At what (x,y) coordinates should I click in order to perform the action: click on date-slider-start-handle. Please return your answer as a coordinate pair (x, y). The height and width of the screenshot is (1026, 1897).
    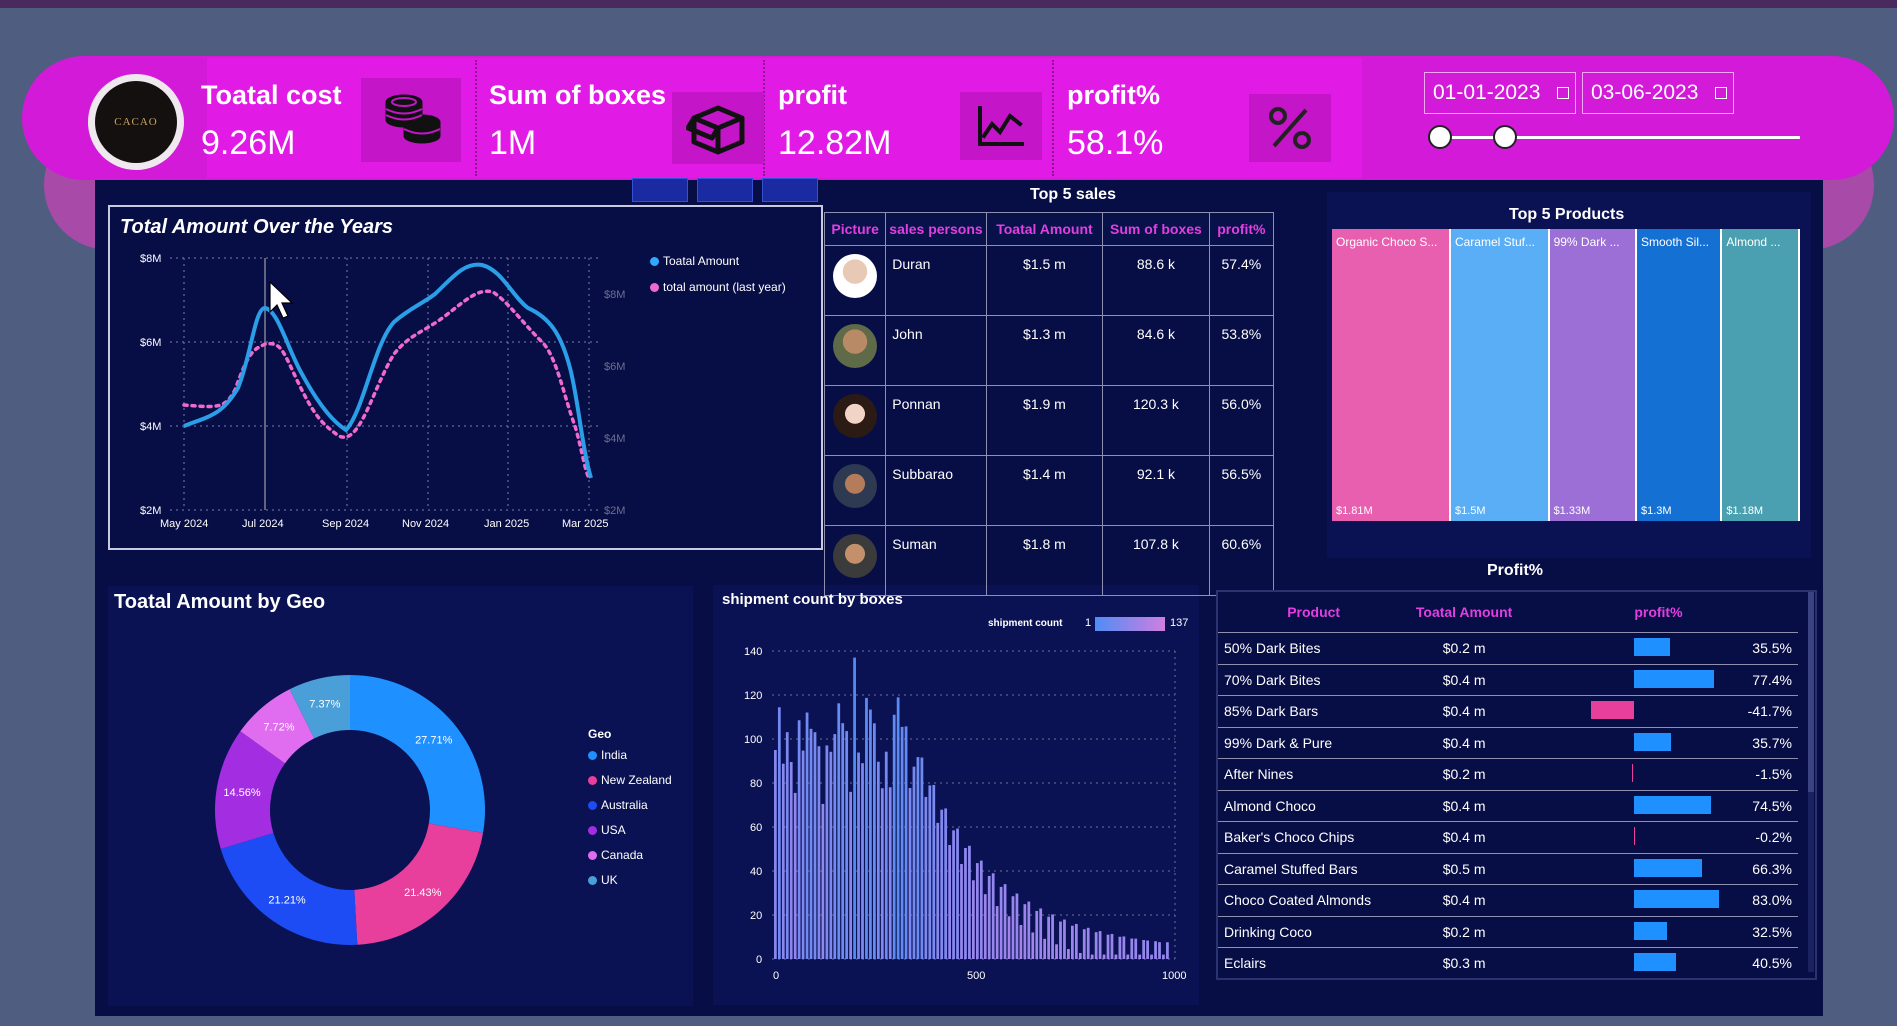
    Looking at the image, I should click on (1440, 137).